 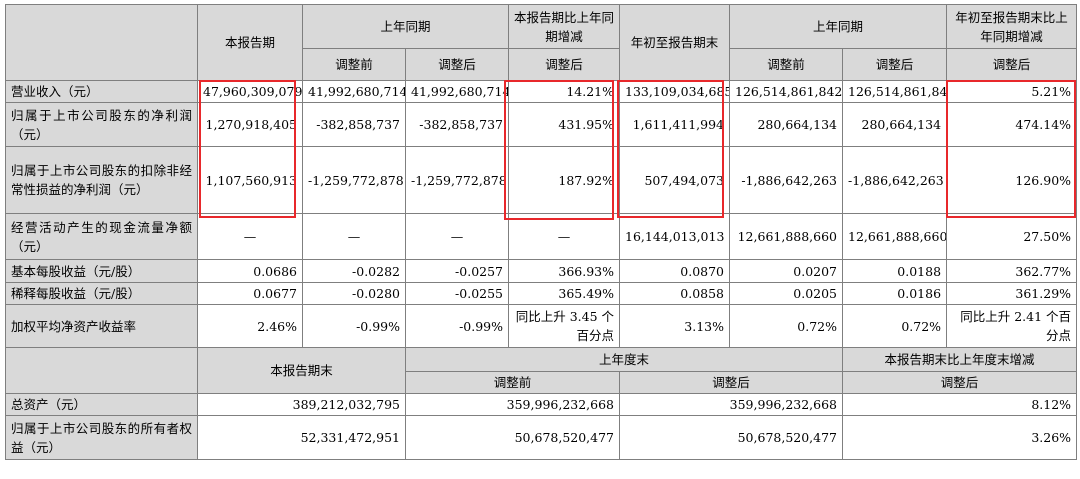 I want to click on header-ytd-change: 年初至报告期末比上年同期增减, so click(x=1012, y=26).